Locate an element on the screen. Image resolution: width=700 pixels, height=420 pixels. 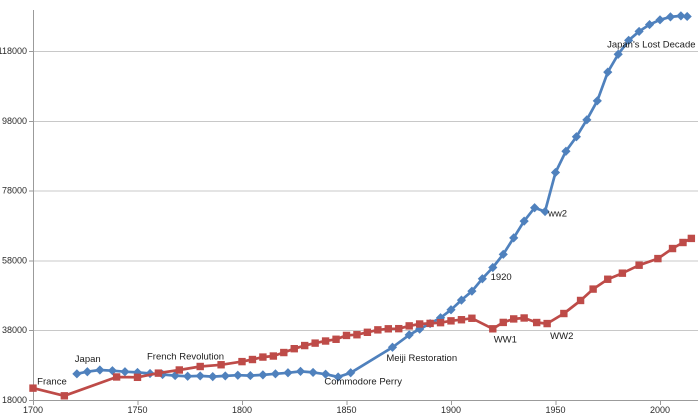
japan-marker-1990 is located at coordinates (639, 31).